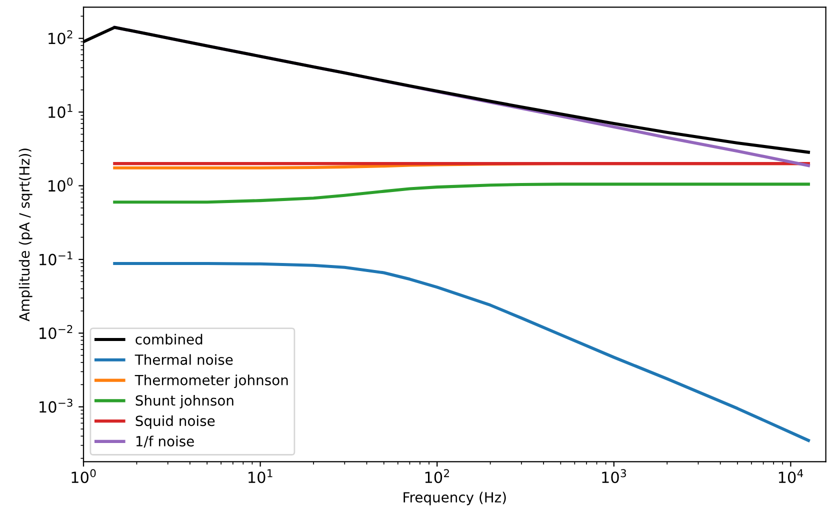 The height and width of the screenshot is (513, 835). What do you see at coordinates (437, 476) in the screenshot?
I see `x-tick-label: 10$^{2}$` at bounding box center [437, 476].